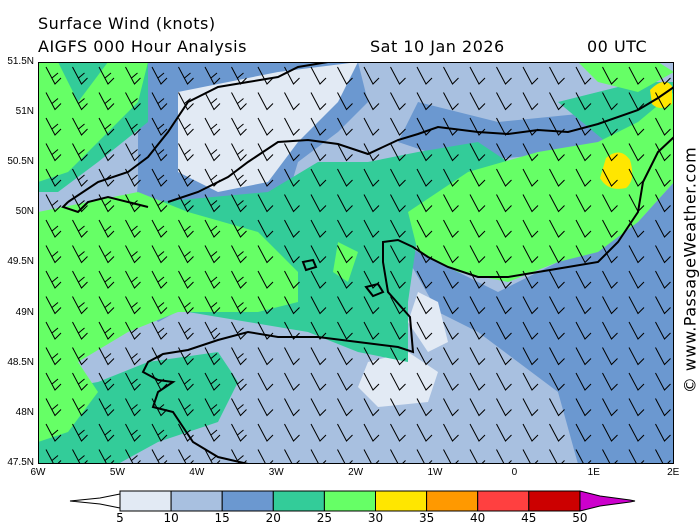 This screenshot has height=525, width=700. I want to click on lon-label: 0, so click(514, 472).